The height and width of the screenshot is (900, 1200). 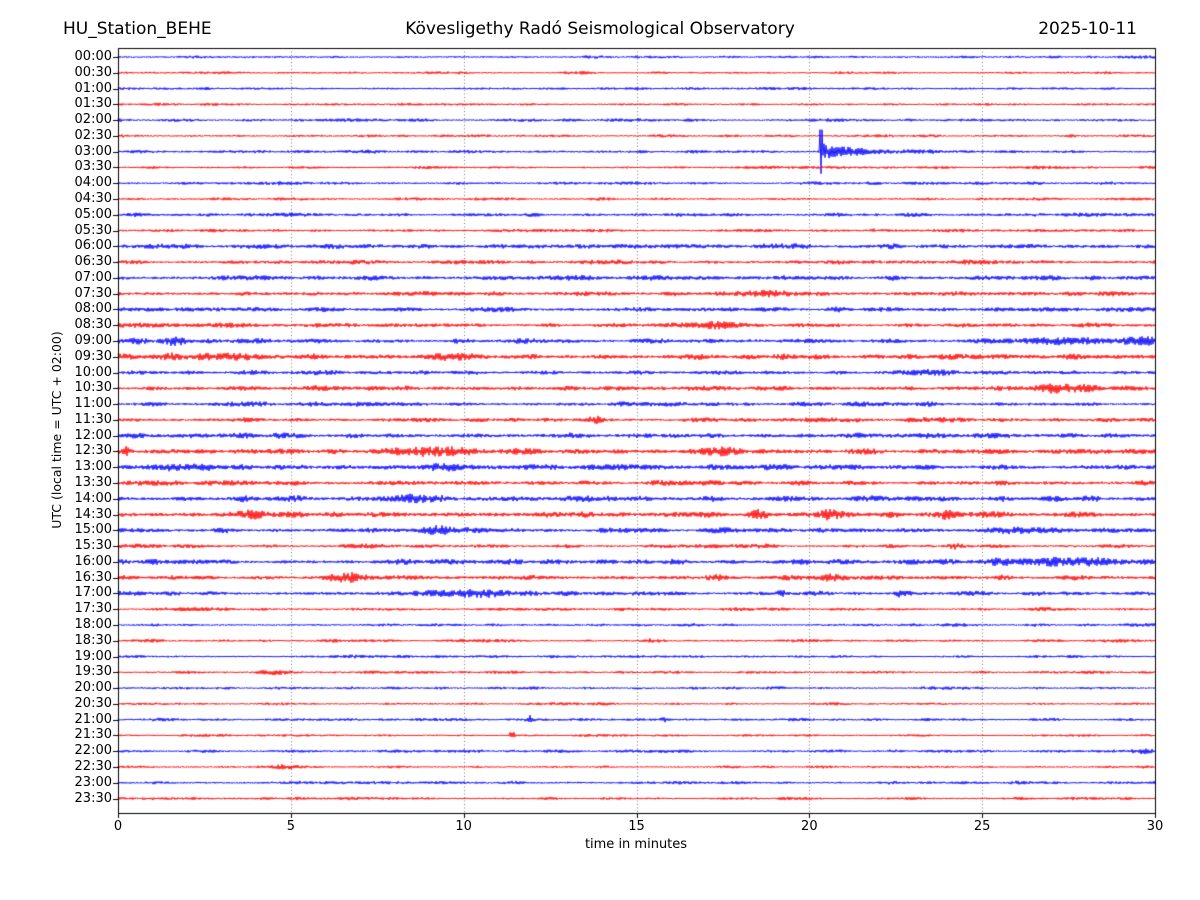 What do you see at coordinates (93, 593) in the screenshot?
I see `y-tick-label: 17:00` at bounding box center [93, 593].